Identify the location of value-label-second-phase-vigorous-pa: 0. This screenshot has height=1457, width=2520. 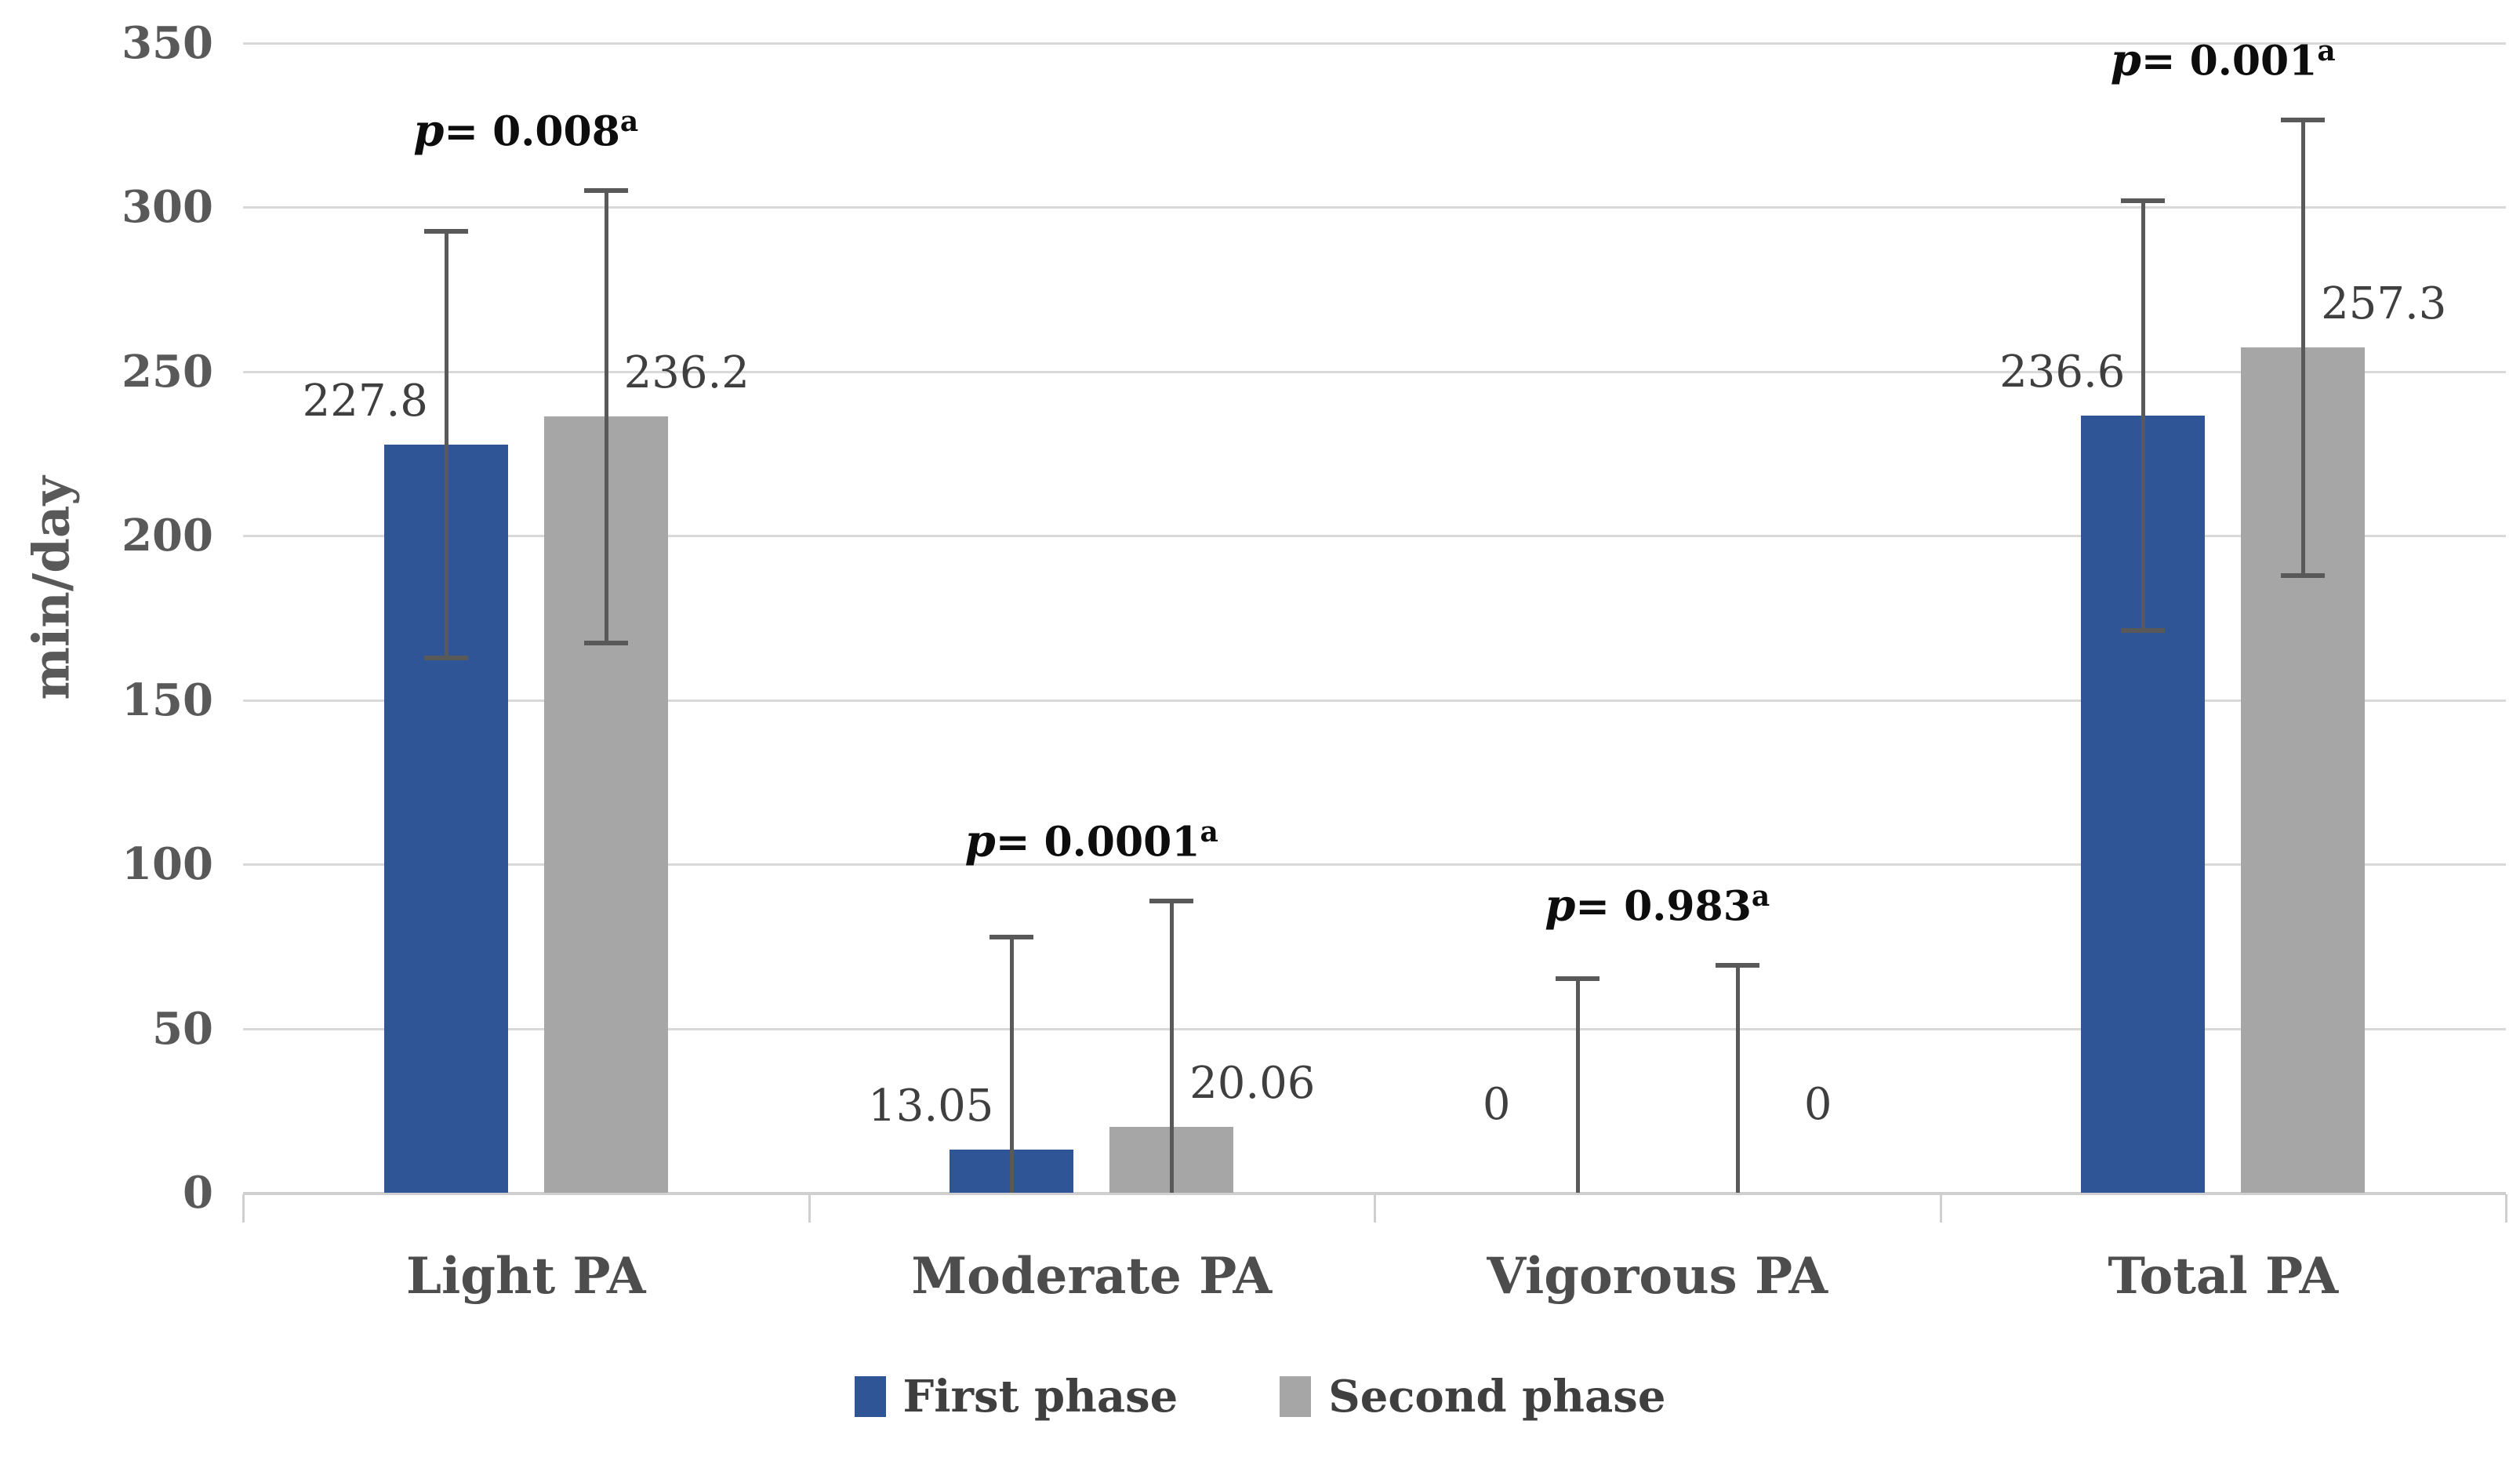
(1817, 1104).